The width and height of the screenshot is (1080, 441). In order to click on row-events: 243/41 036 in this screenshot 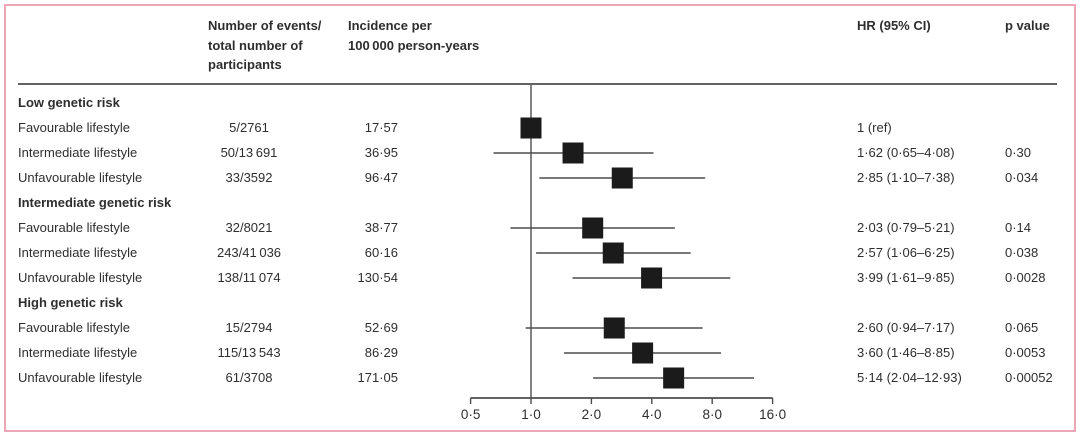, I will do `click(249, 252)`.